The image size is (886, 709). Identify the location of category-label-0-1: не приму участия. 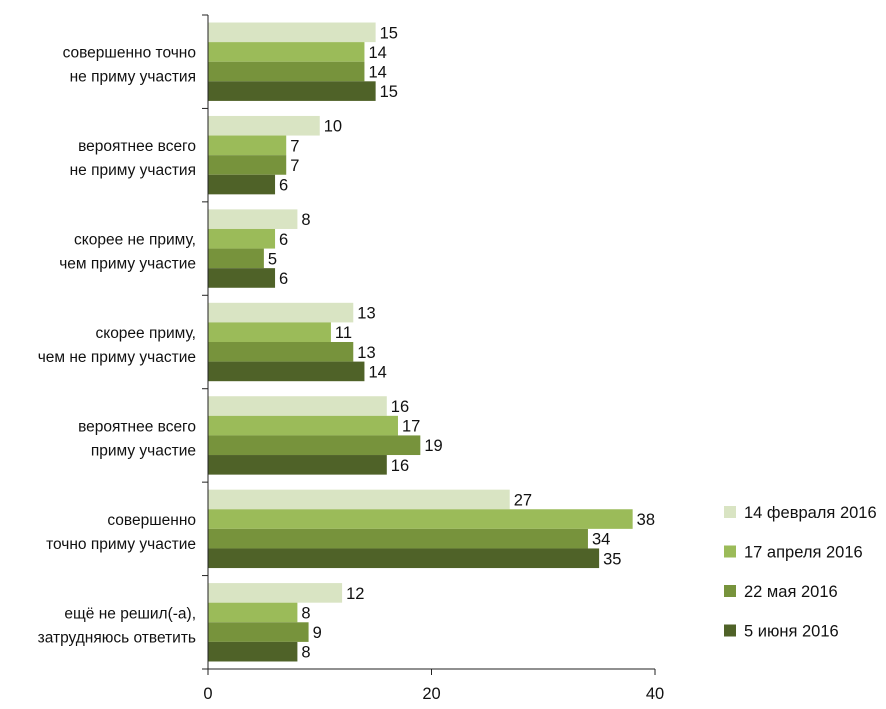
(133, 77).